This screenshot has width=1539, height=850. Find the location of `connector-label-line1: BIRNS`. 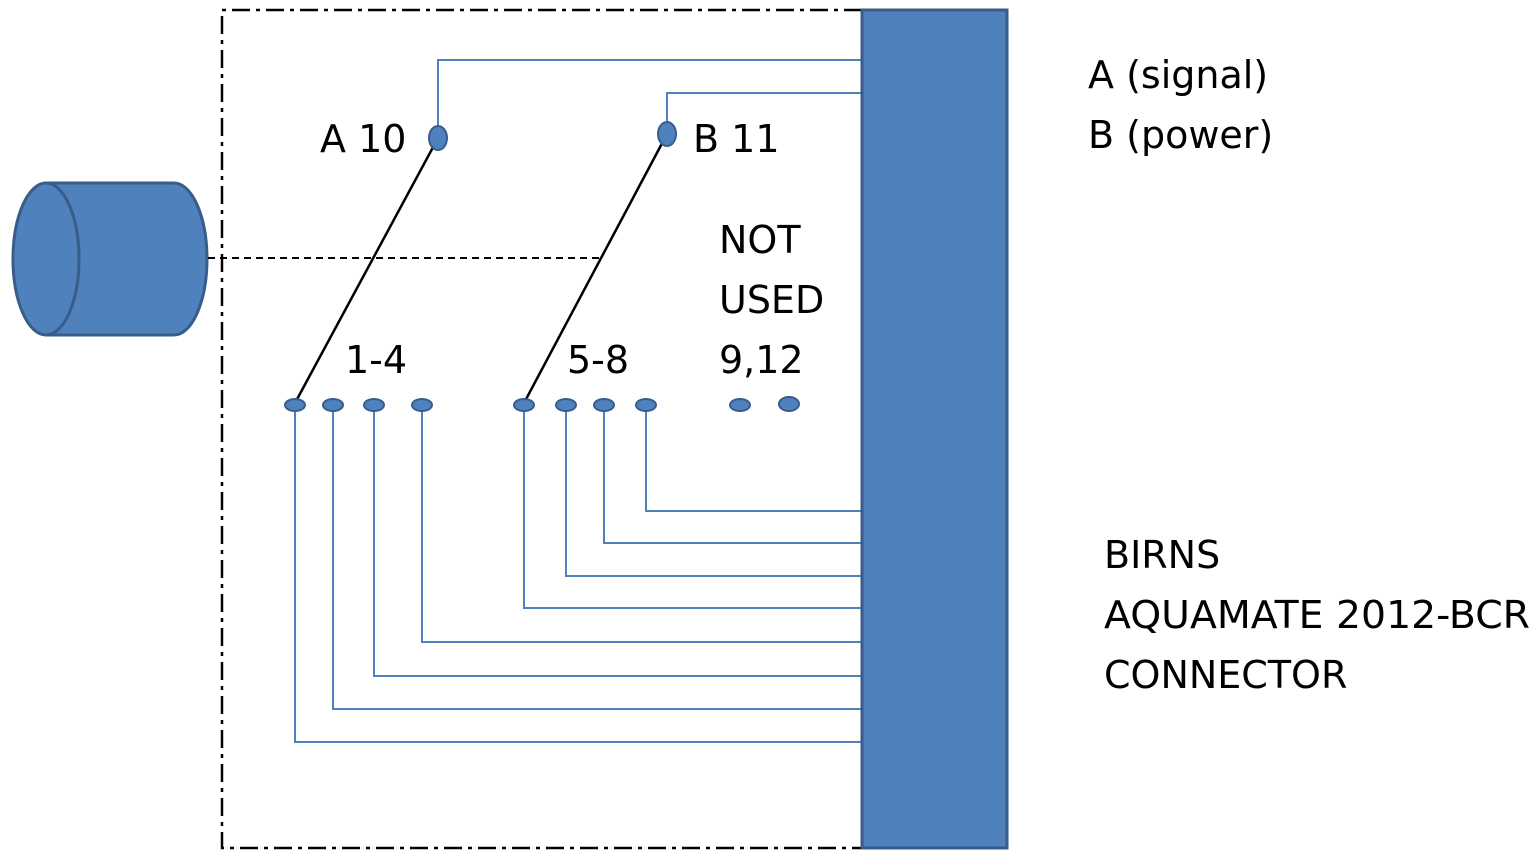

connector-label-line1: BIRNS is located at coordinates (1162, 555).